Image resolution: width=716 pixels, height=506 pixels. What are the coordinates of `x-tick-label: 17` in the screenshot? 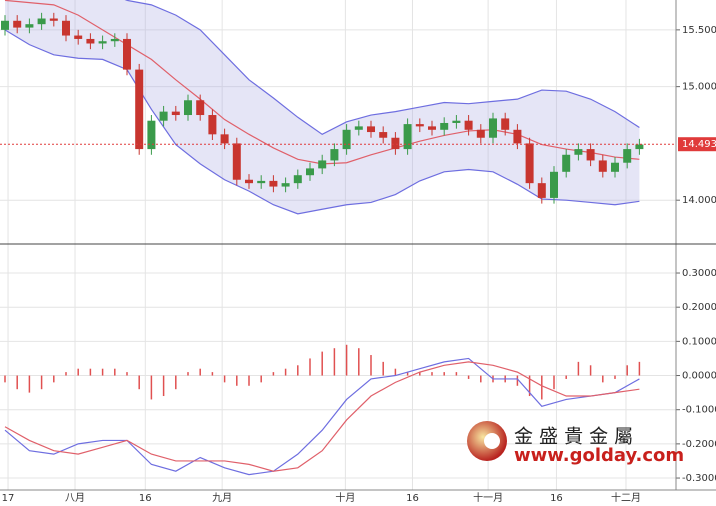 It's located at (8, 498).